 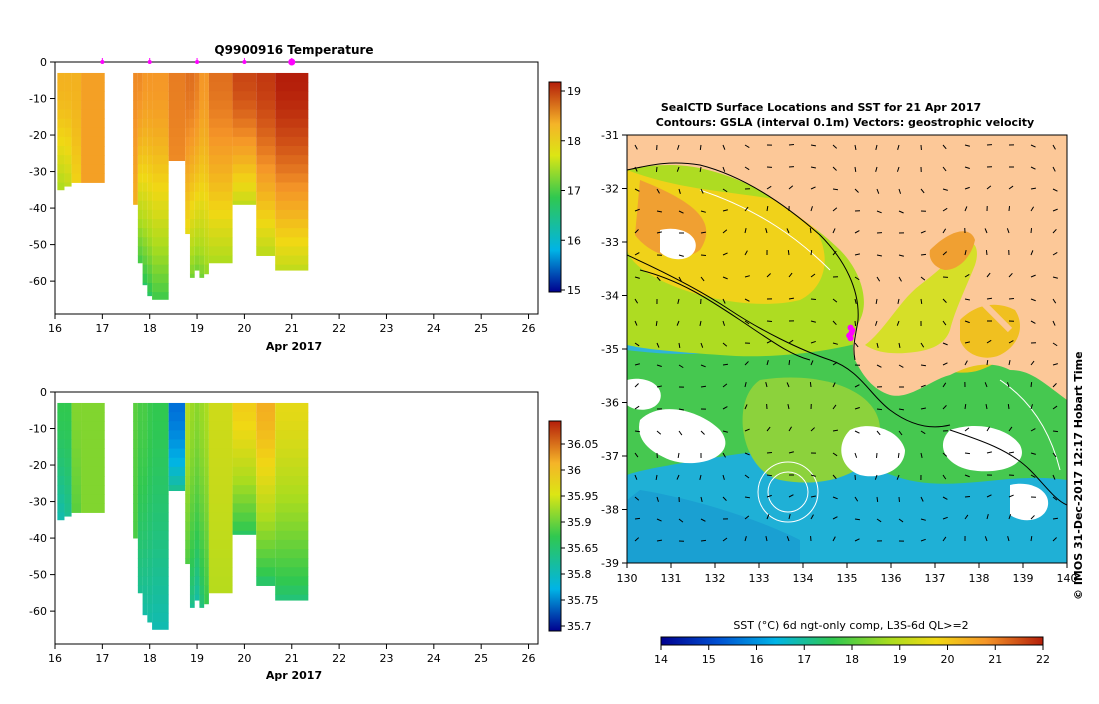 I want to click on map-x-tick-label: 137, so click(x=935, y=578).